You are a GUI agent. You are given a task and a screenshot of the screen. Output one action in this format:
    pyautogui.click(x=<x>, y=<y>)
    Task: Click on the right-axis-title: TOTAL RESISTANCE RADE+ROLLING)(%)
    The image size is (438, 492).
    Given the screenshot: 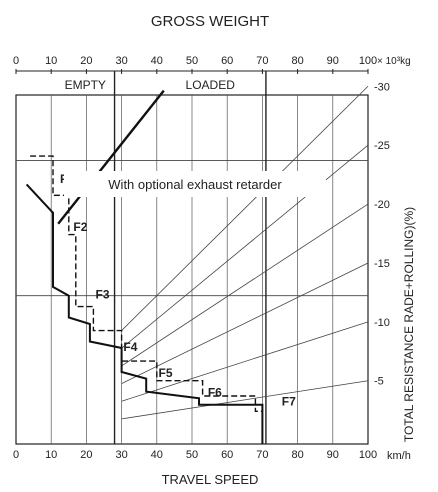 What is the action you would take?
    pyautogui.click(x=409, y=324)
    